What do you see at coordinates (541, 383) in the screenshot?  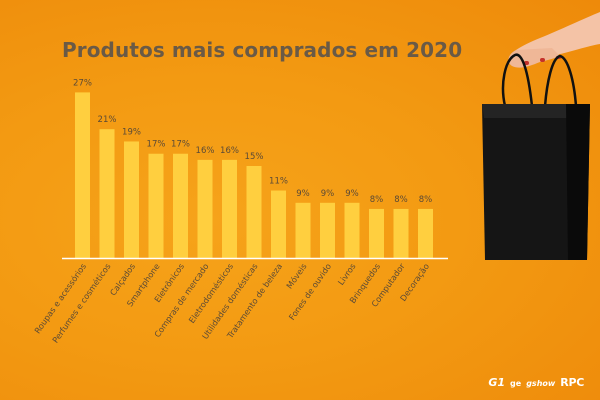 I see `gshow-logo: gshow` at bounding box center [541, 383].